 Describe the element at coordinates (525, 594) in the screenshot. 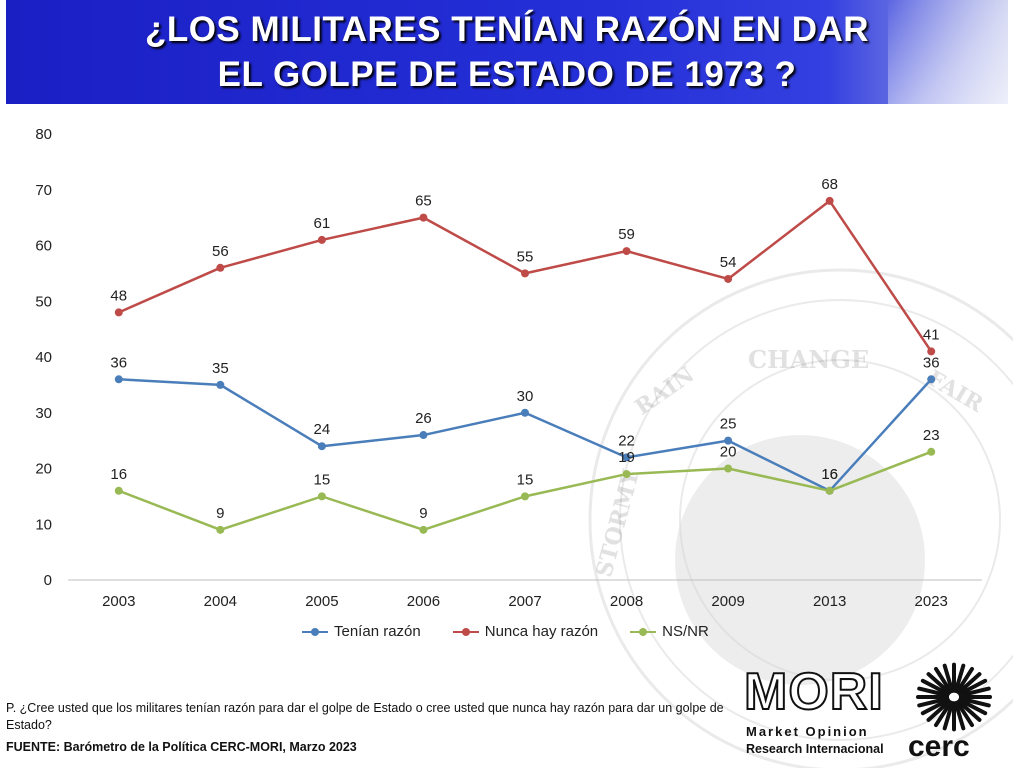

I see `x-axis: 2003 2004 2005 2006 2007 2008 2009 2013 2023` at that location.